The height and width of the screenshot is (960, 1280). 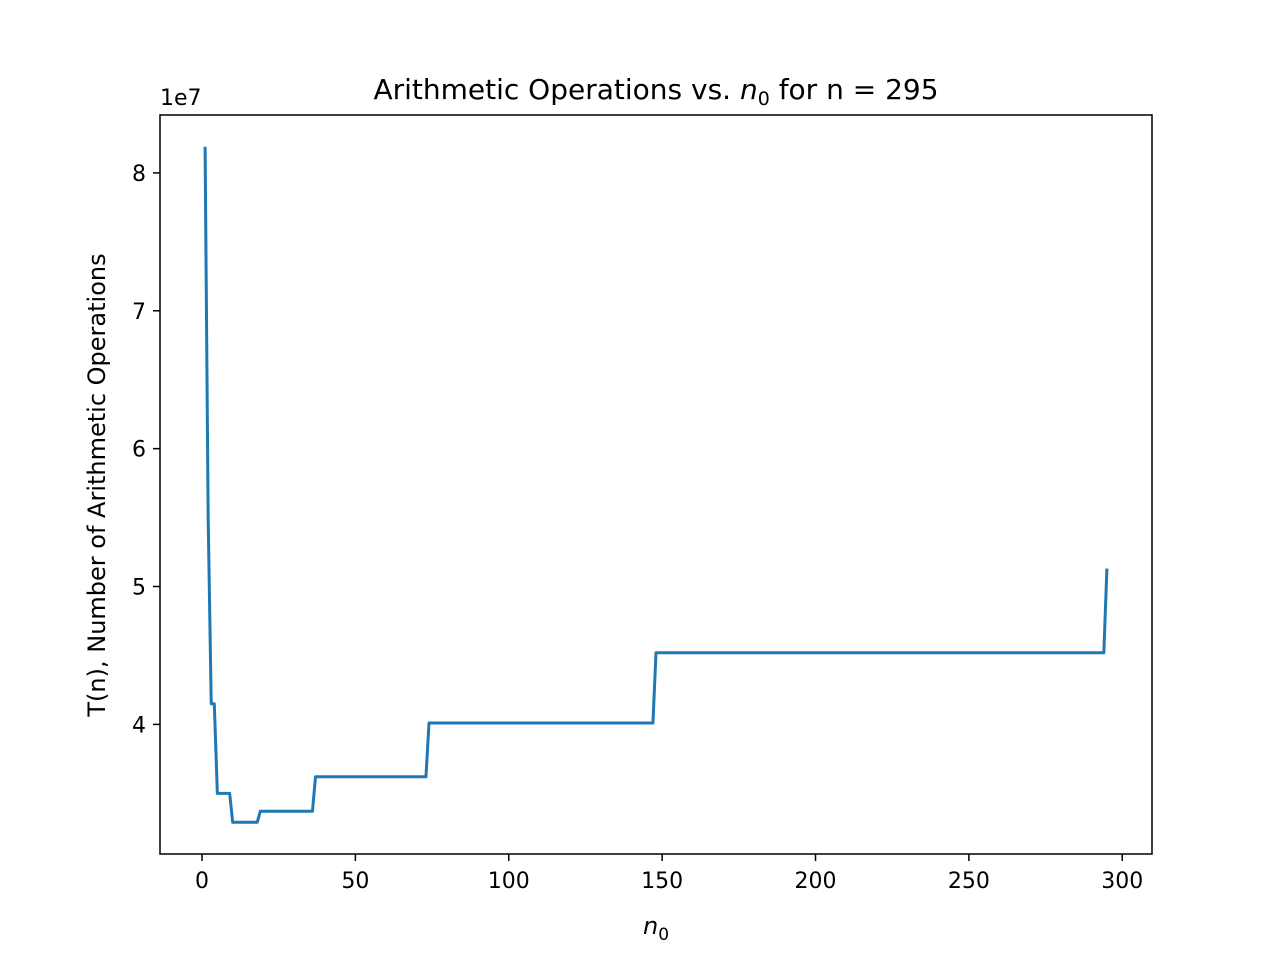 I want to click on x-axis: 0 50 100 150 200 250 300, so click(x=669, y=874).